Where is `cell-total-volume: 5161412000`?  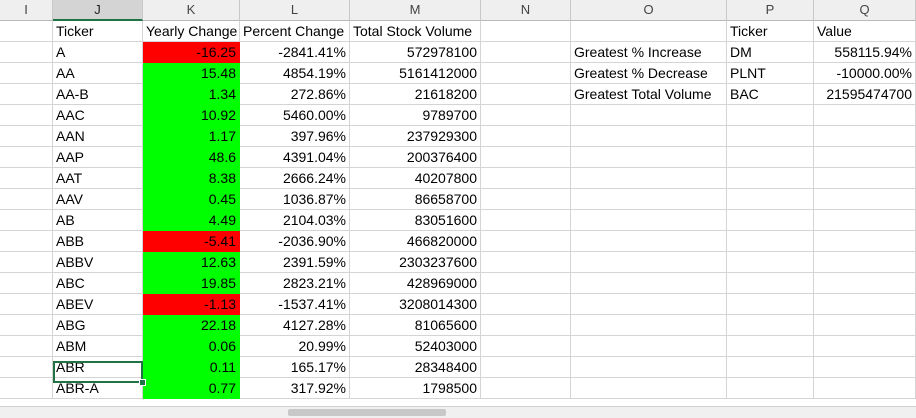
cell-total-volume: 5161412000 is located at coordinates (415, 73).